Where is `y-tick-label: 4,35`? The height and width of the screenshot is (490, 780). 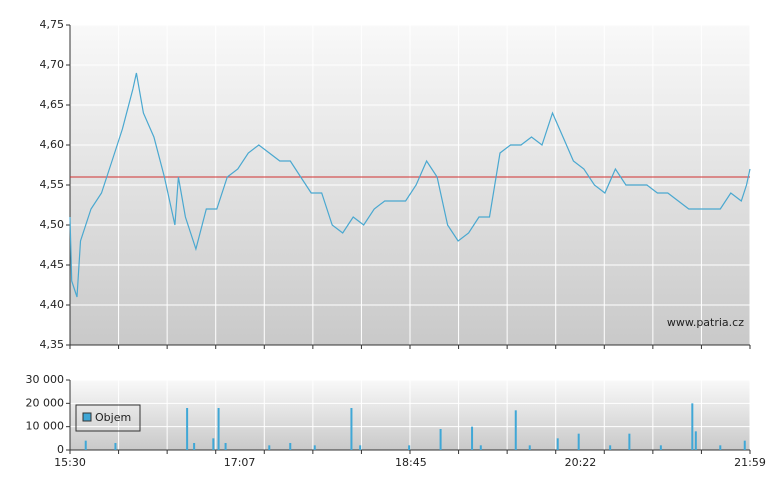
y-tick-label: 4,35 is located at coordinates (52, 344).